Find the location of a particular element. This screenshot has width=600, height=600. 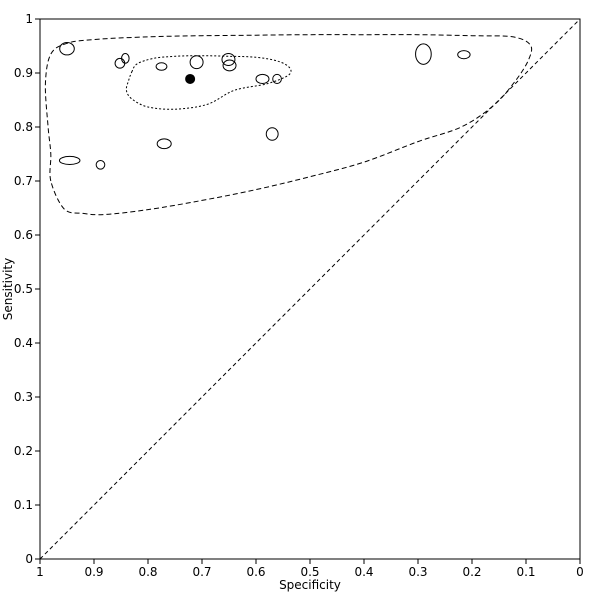

y-tick-label: 0.5 is located at coordinates (23, 289).